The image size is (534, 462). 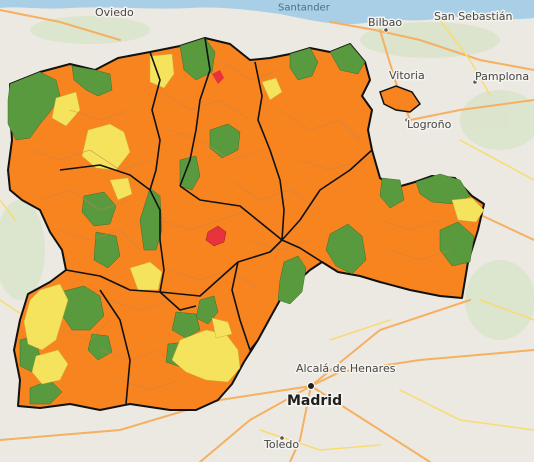 I want to click on city-label-pamplona: Pamplona, so click(x=502, y=77).